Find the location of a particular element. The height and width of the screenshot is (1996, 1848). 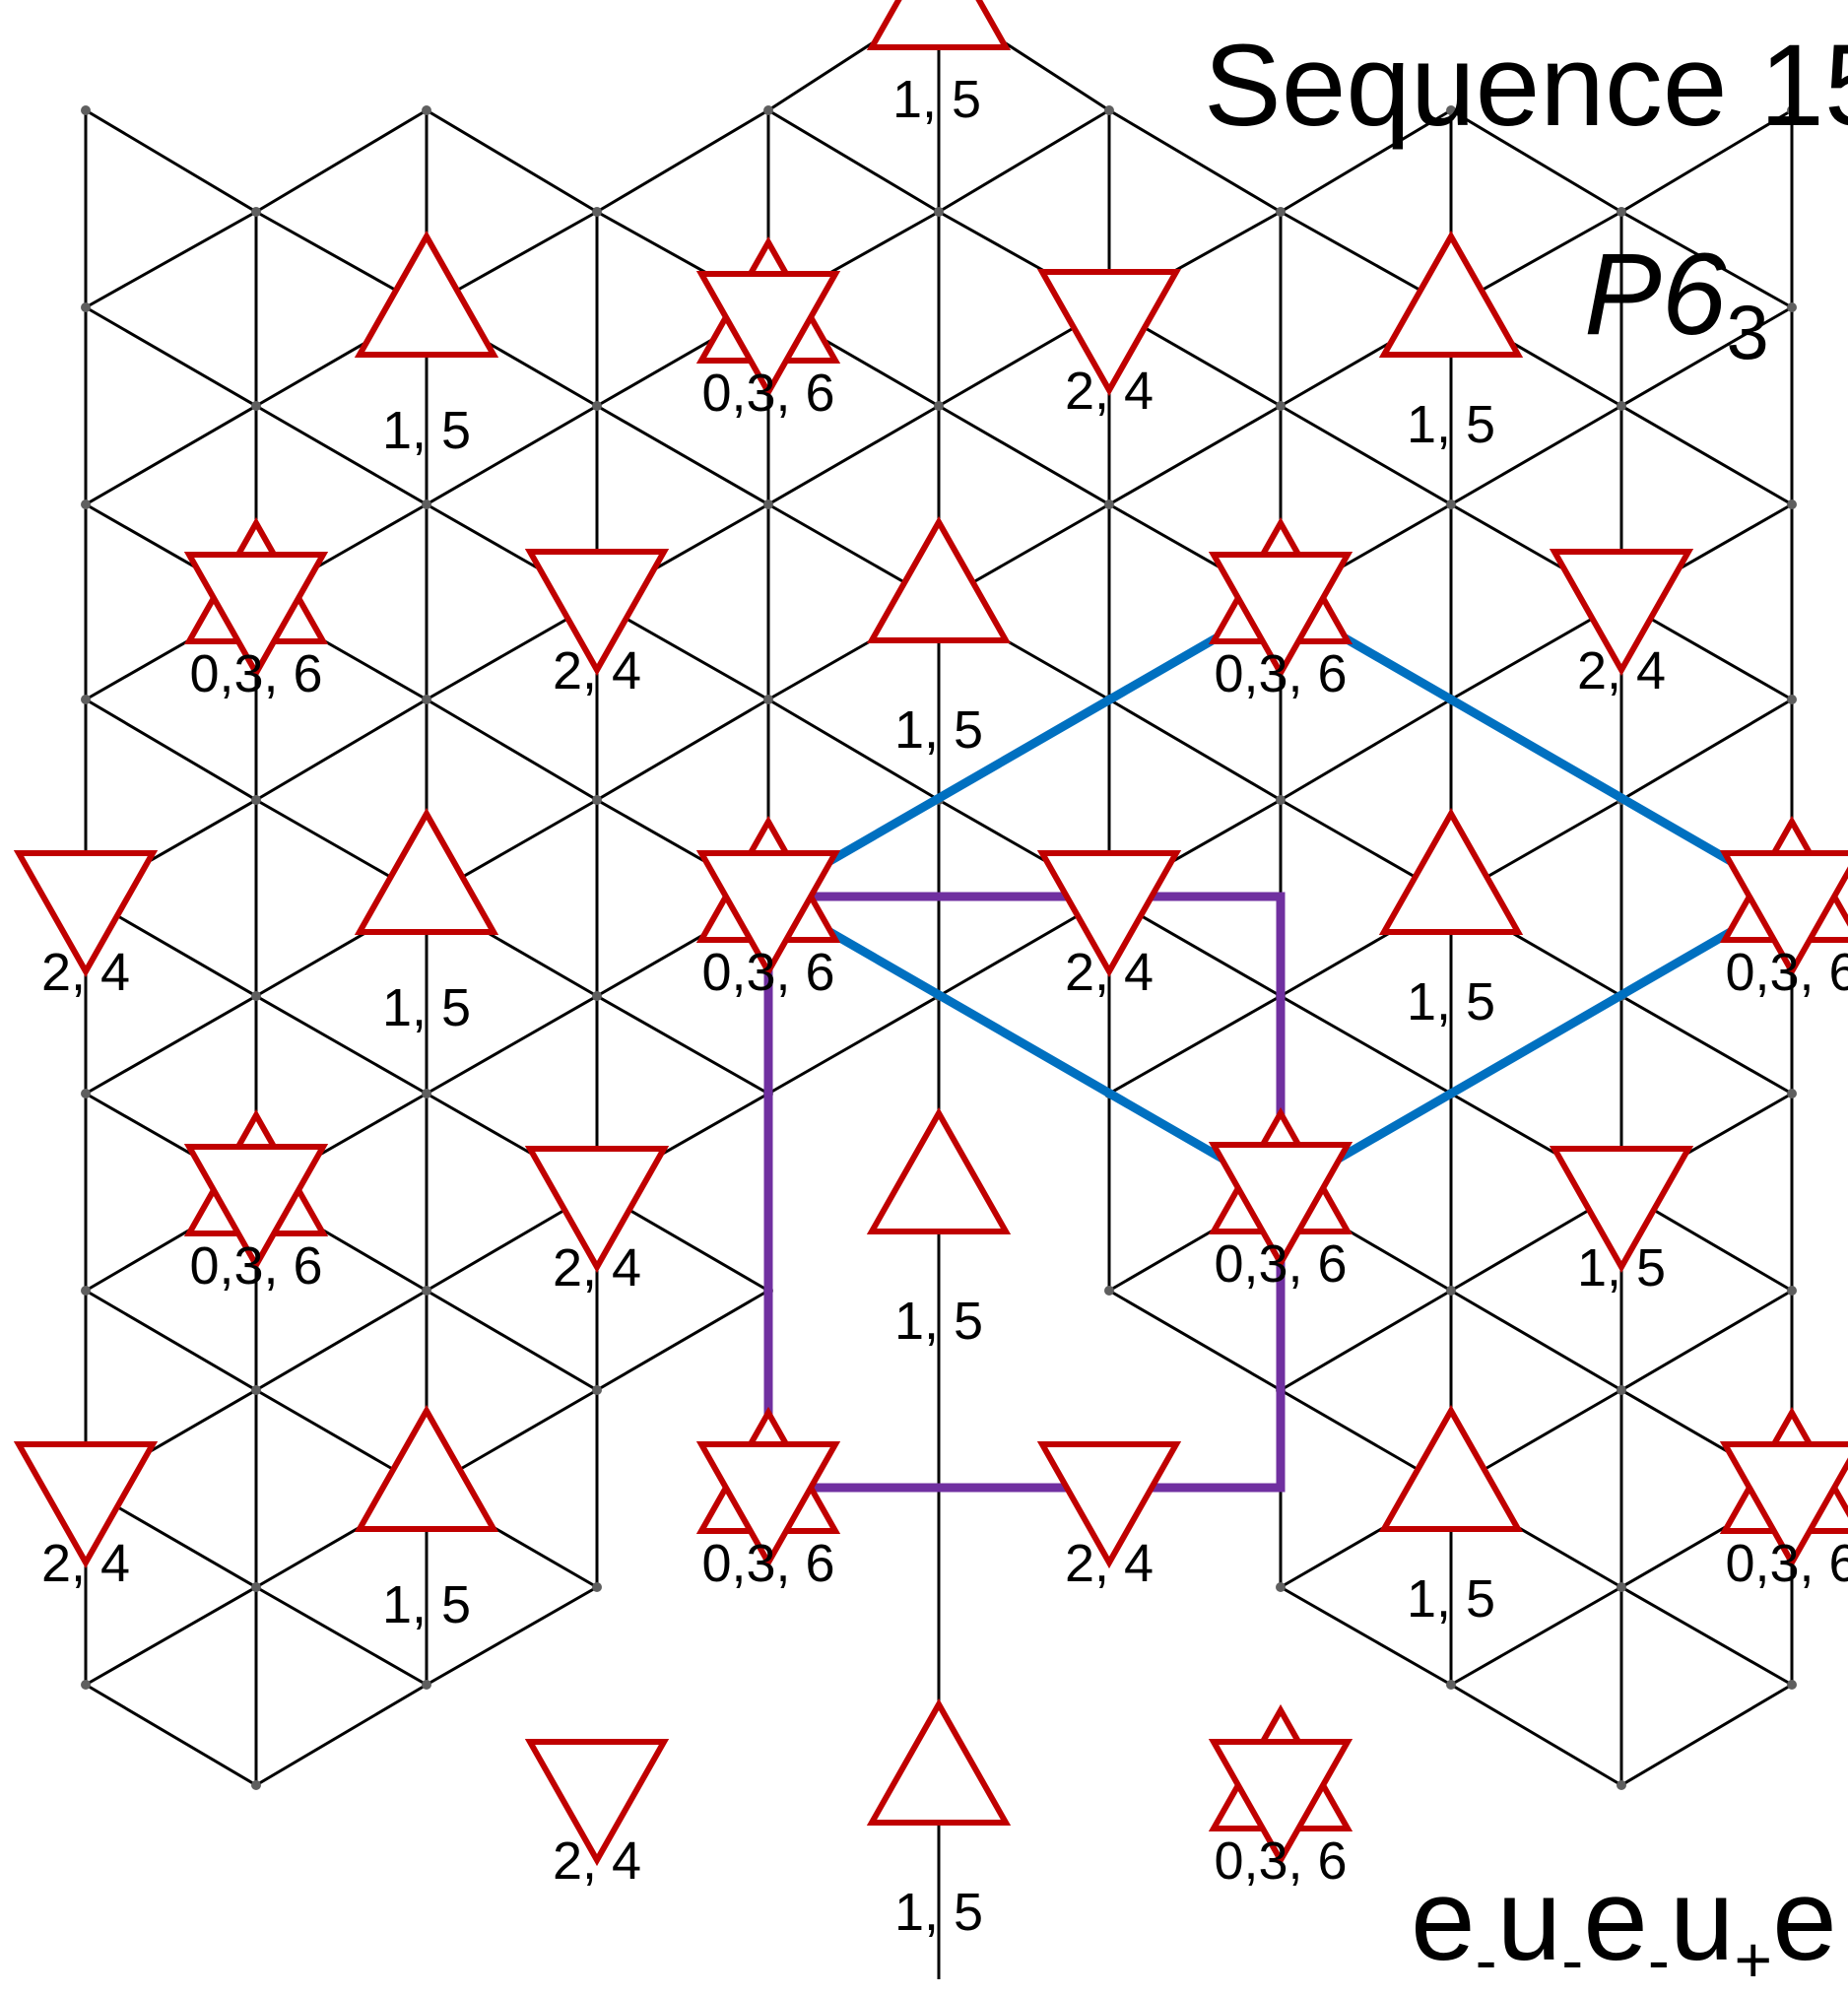

sequence-symbol: e is located at coordinates (1615, 1920).